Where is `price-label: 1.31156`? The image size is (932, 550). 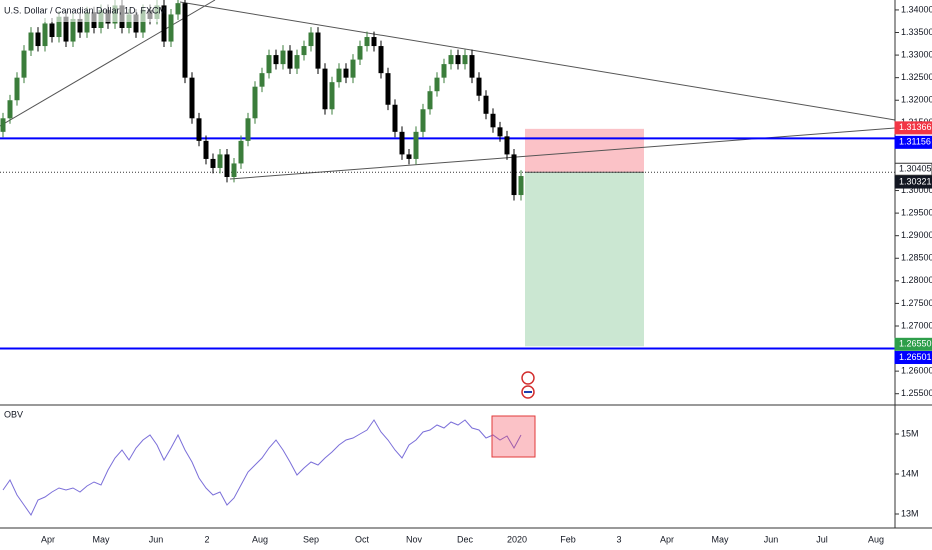 price-label: 1.31156 is located at coordinates (915, 142).